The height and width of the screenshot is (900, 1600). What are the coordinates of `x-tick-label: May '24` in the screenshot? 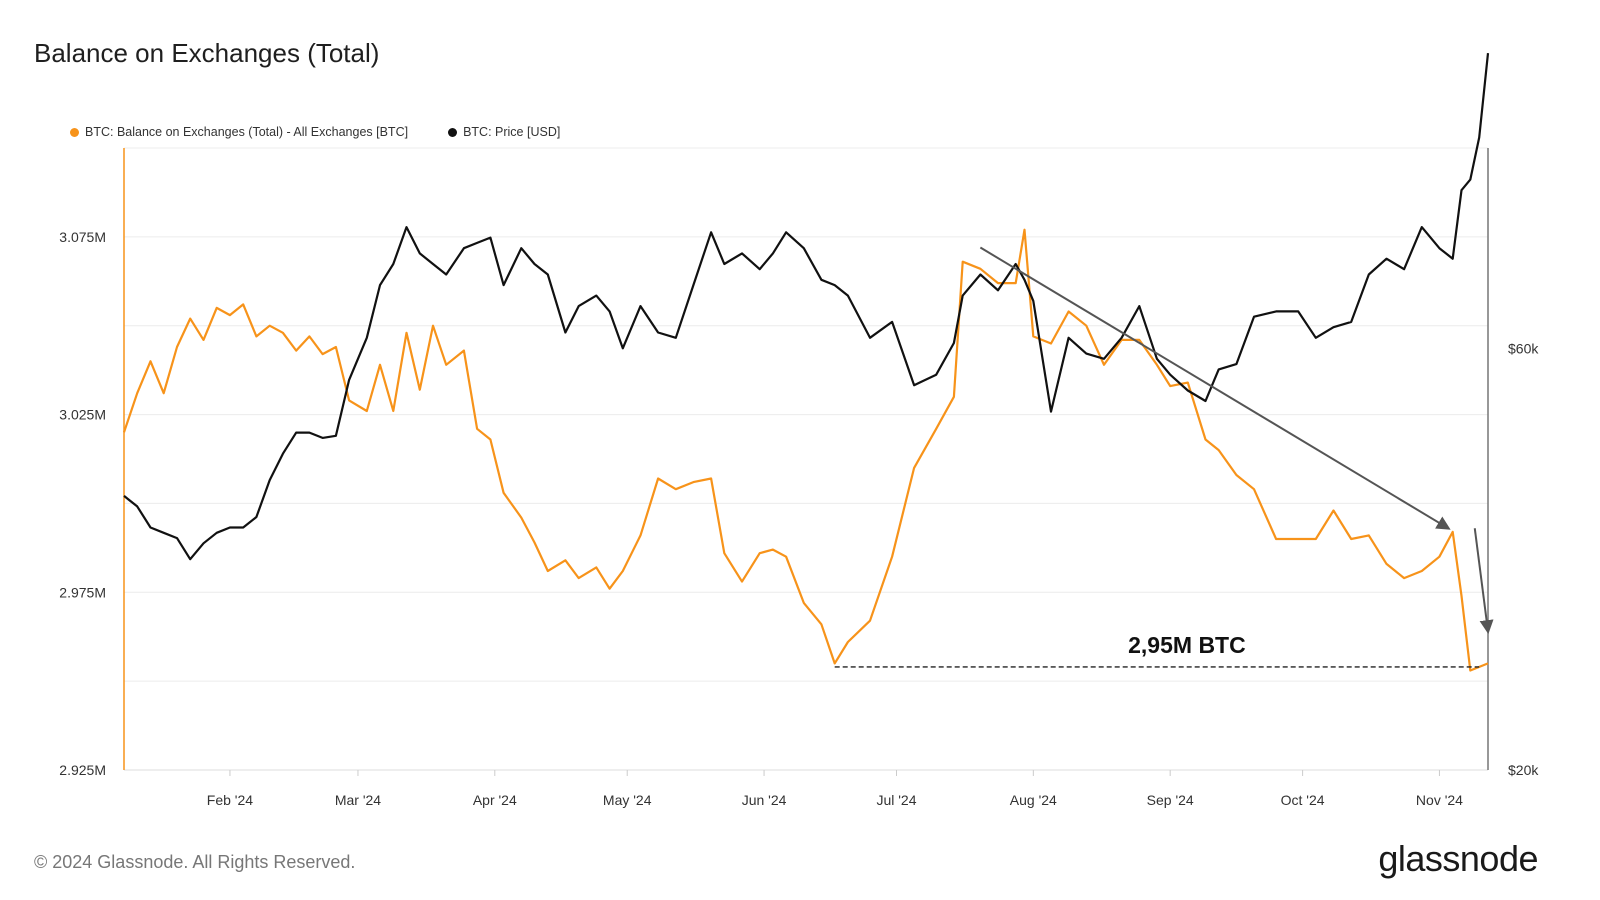 It's located at (627, 800).